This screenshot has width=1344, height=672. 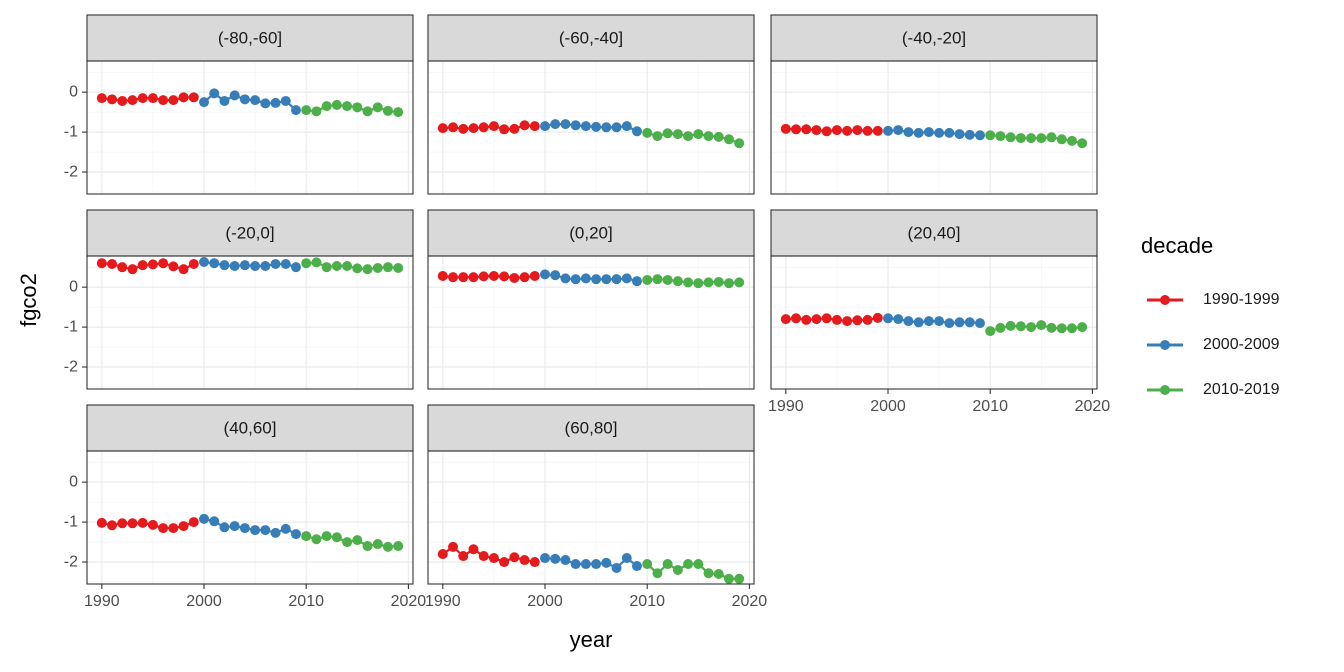 What do you see at coordinates (591, 639) in the screenshot?
I see `x-axis-title: year` at bounding box center [591, 639].